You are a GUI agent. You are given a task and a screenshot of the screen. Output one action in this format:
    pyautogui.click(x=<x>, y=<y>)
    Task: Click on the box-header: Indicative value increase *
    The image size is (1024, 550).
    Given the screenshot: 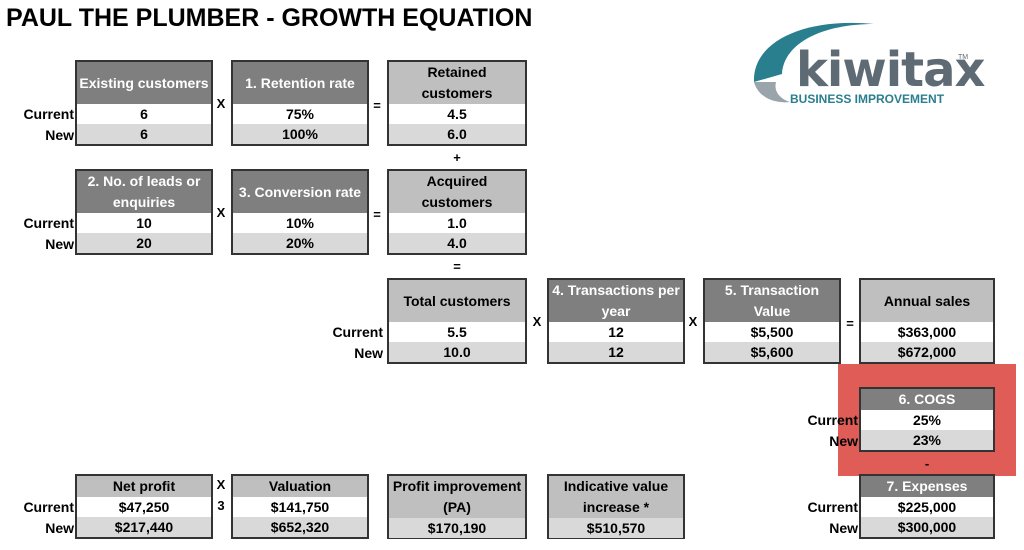 What is the action you would take?
    pyautogui.click(x=616, y=497)
    